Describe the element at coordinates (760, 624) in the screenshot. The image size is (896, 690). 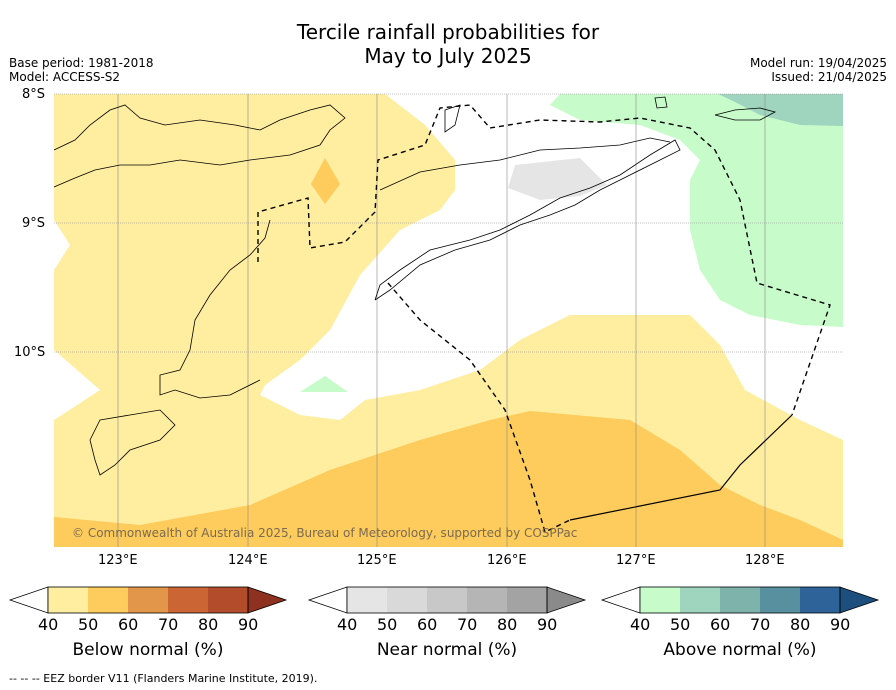
I see `above-tick: 70` at that location.